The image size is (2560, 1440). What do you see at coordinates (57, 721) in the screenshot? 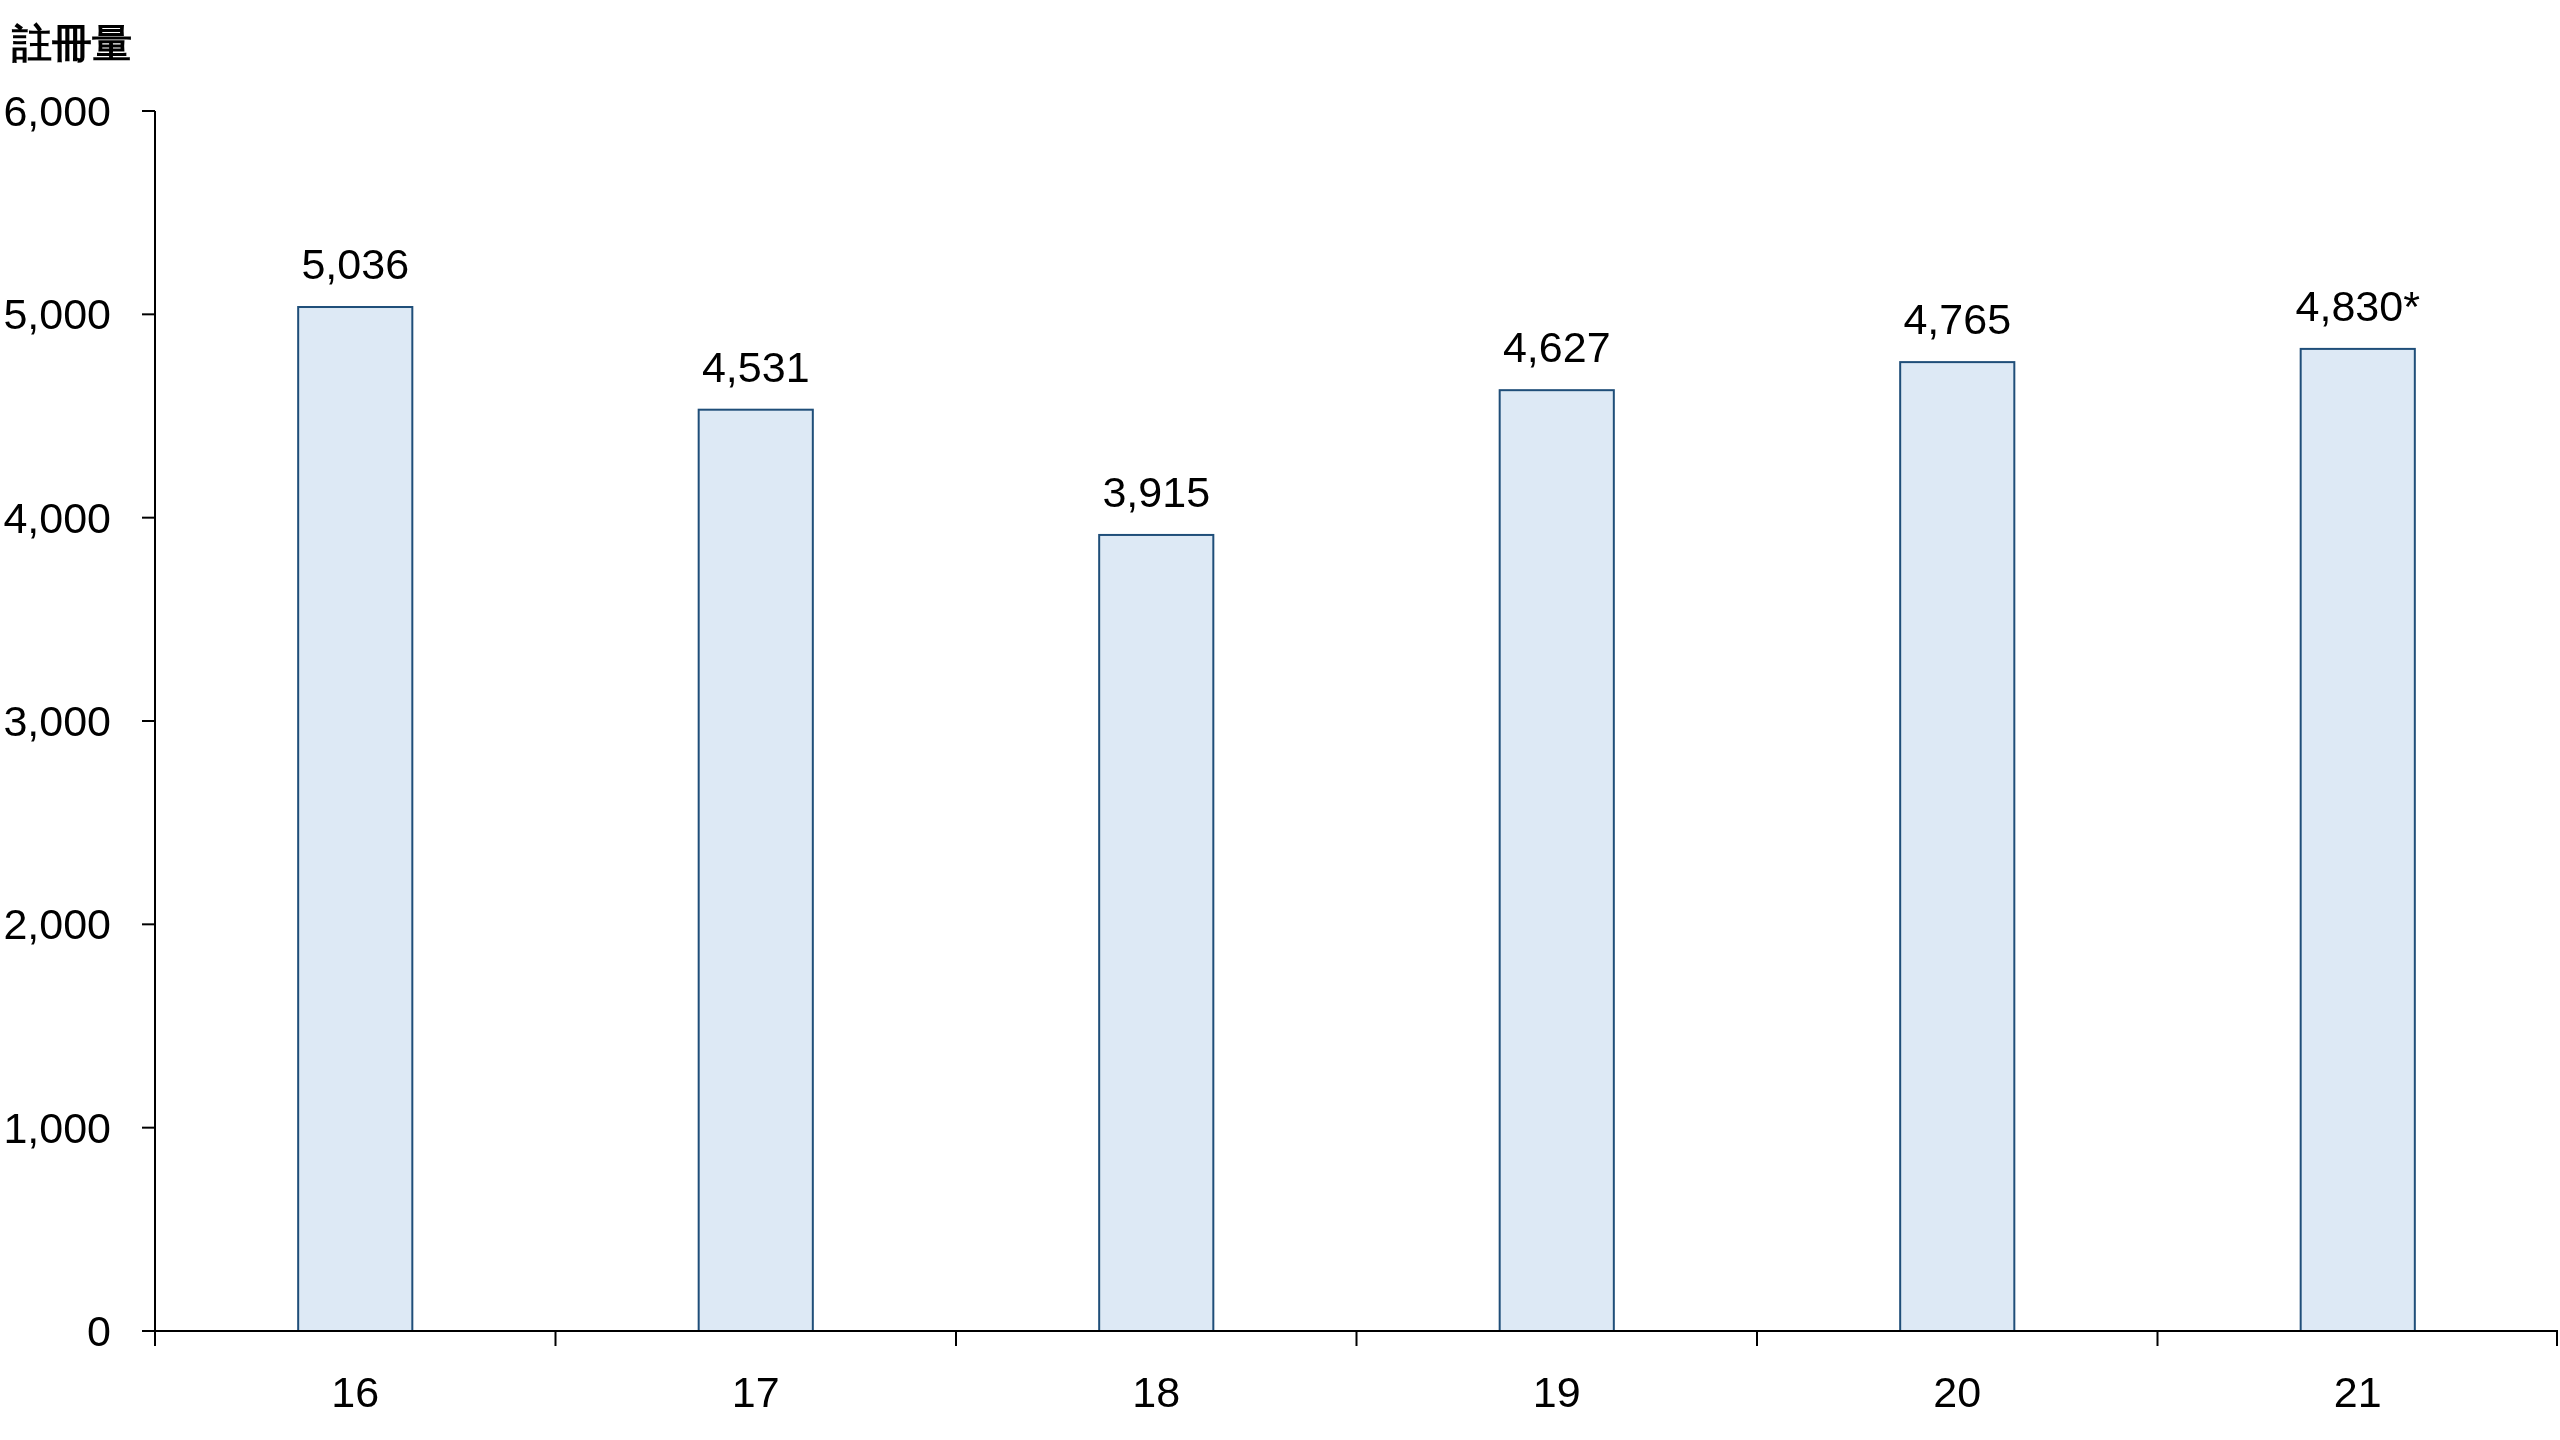
I see `y-tick-label: 3,000` at bounding box center [57, 721].